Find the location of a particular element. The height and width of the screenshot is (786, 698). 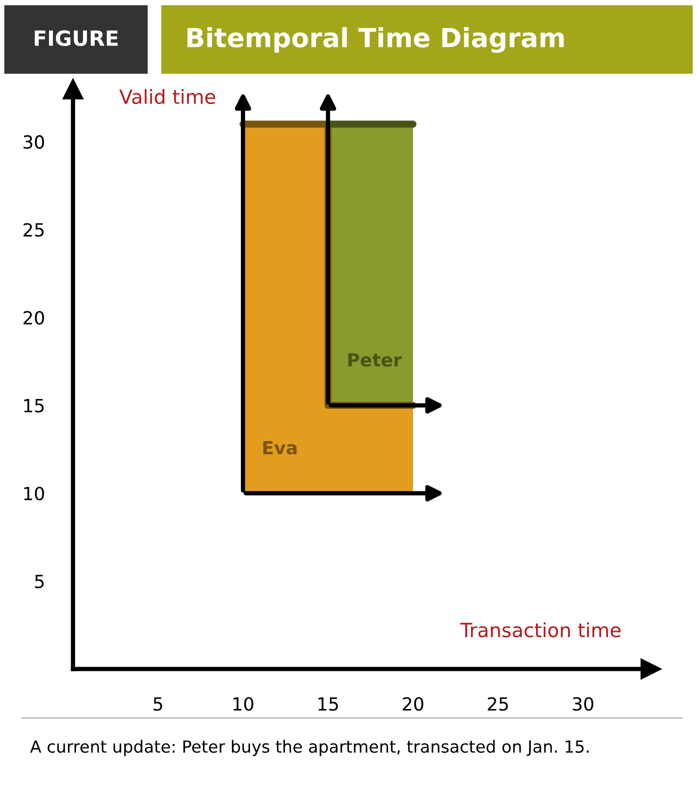

chart-subtitle: FIGURE is located at coordinates (76, 38).